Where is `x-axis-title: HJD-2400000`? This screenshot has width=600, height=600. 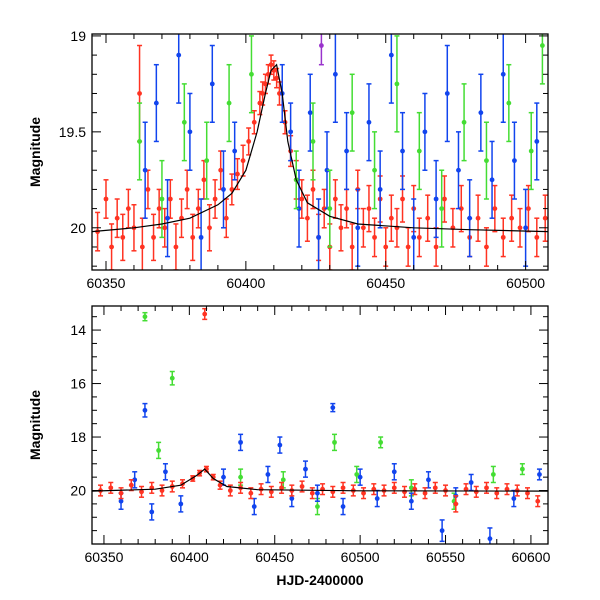 x-axis-title: HJD-2400000 is located at coordinates (319, 580).